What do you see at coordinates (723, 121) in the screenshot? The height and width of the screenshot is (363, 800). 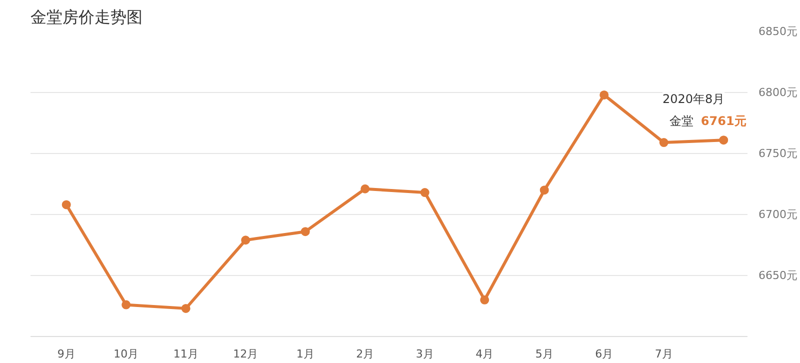 I see `data-label: 6761元` at bounding box center [723, 121].